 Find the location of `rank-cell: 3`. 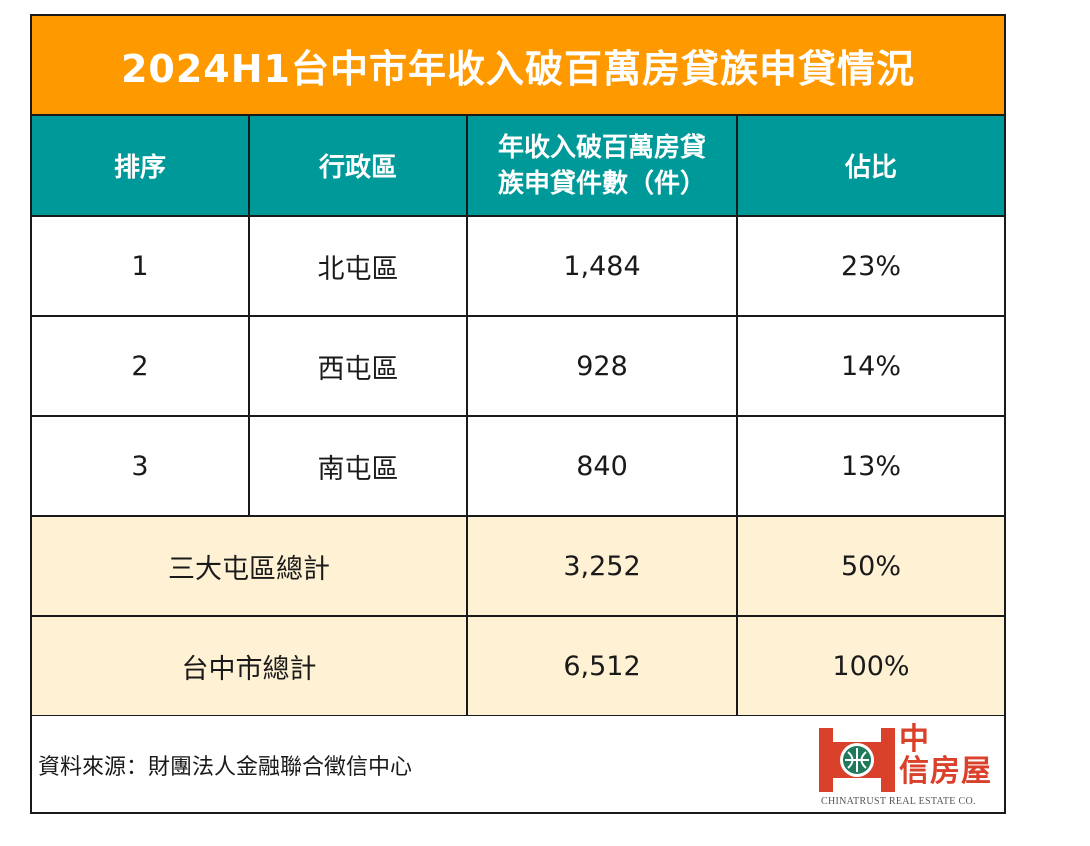

rank-cell: 3 is located at coordinates (141, 466).